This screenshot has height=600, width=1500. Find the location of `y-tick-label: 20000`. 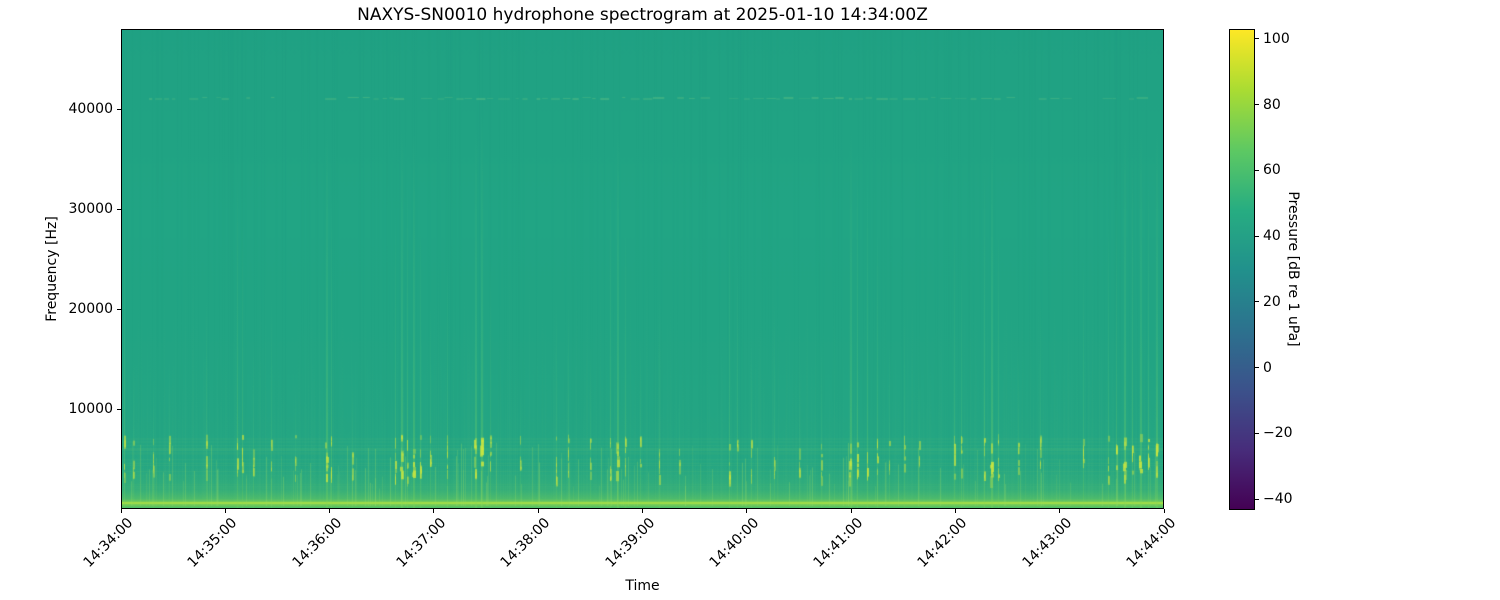

y-tick-label: 20000 is located at coordinates (90, 309).